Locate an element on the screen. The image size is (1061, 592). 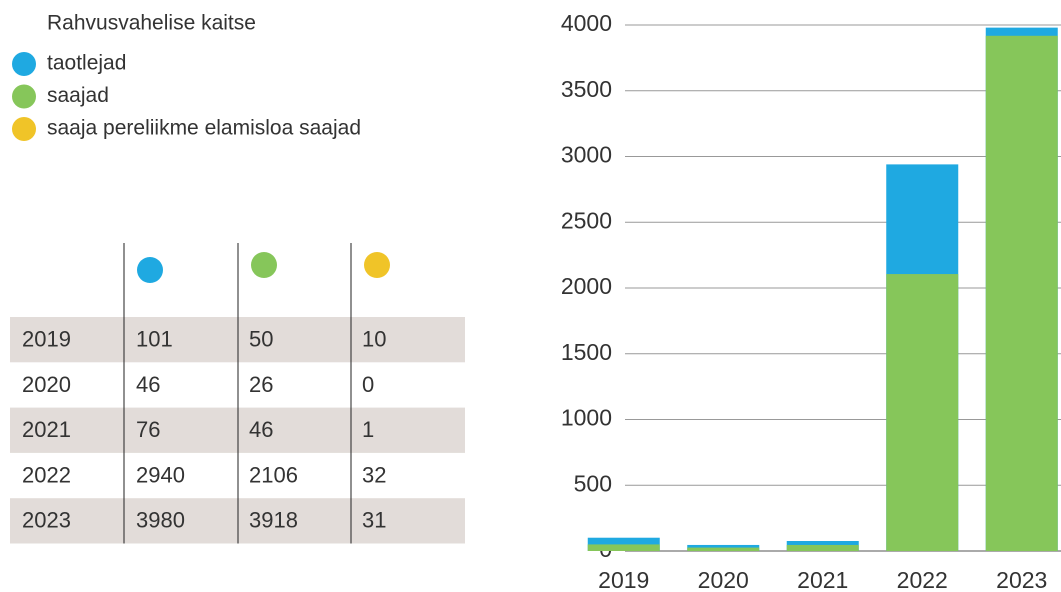
table-year: 2022 is located at coordinates (46, 474).